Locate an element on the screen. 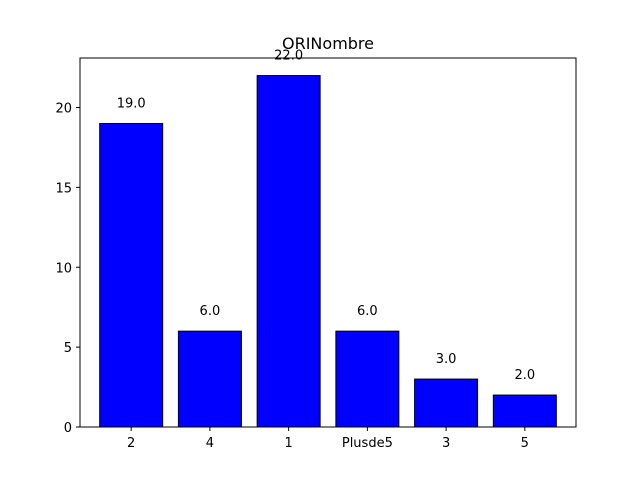 The image size is (640, 480). bar-Plusde5 is located at coordinates (367, 379).